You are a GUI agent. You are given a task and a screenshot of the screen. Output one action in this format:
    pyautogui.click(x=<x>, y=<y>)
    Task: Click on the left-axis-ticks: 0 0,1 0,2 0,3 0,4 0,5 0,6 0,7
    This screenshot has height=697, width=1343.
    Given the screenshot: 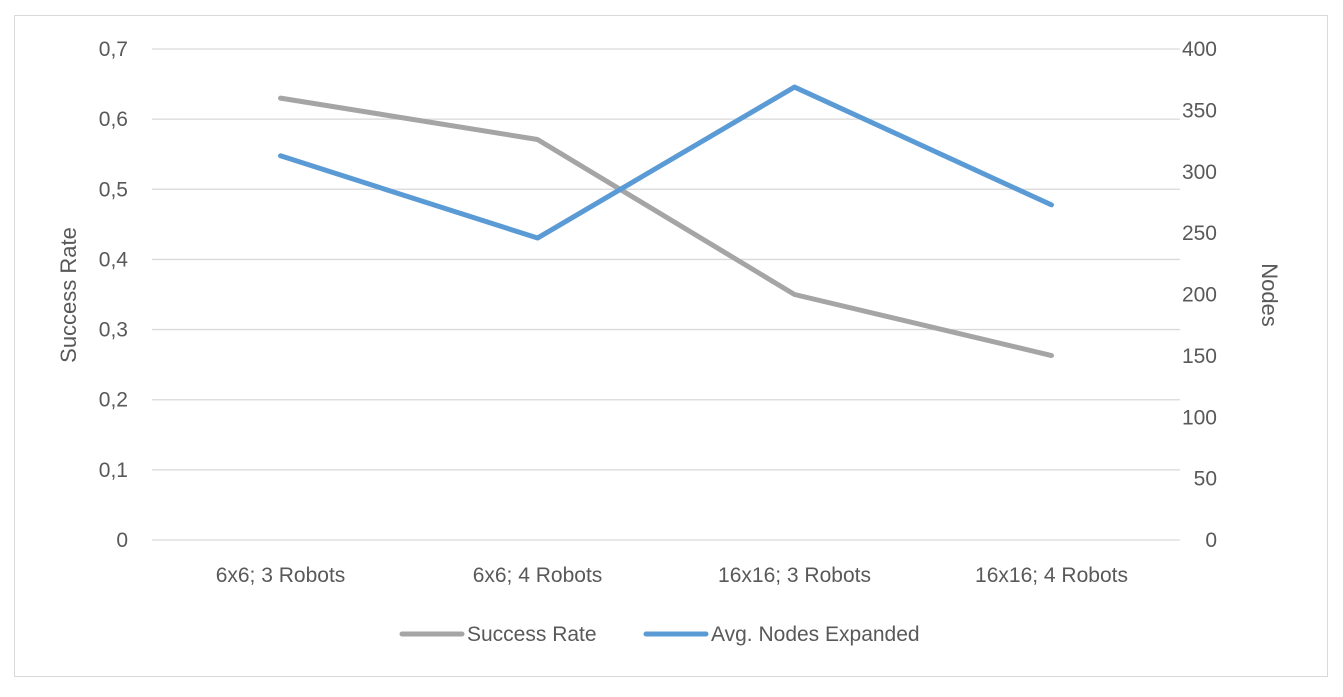 What is the action you would take?
    pyautogui.click(x=114, y=295)
    